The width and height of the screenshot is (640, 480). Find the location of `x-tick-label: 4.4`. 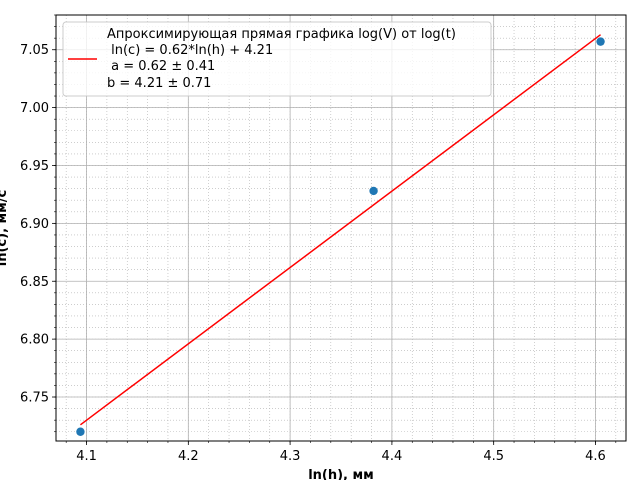

x-tick-label: 4.4 is located at coordinates (392, 456).